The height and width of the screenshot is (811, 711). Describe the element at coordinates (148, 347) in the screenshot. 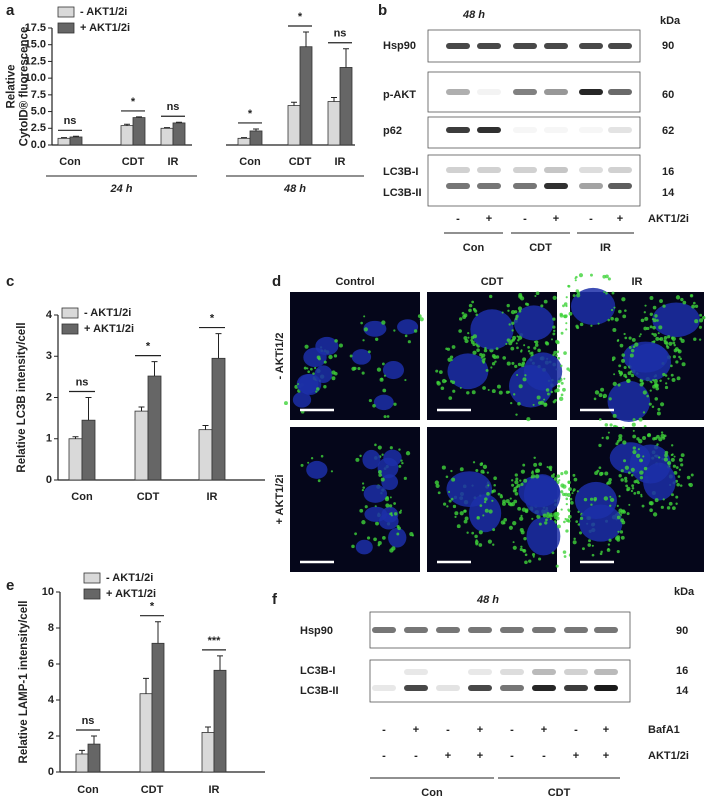

I see `significance-label: *` at that location.